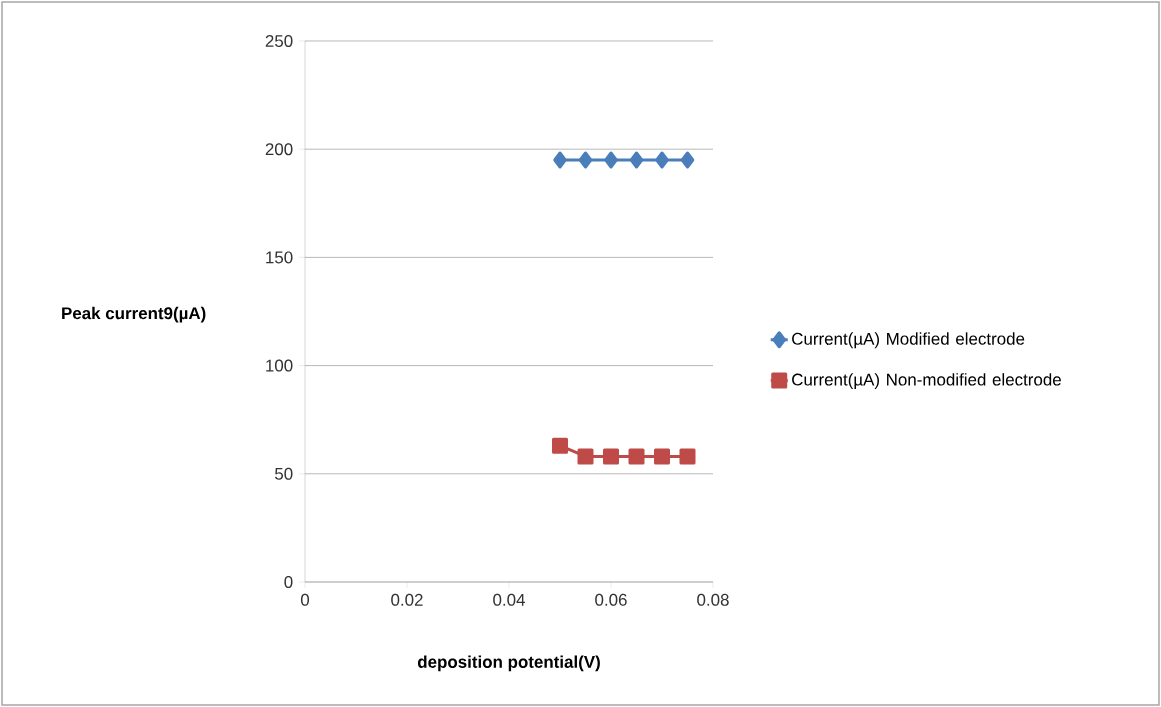 The width and height of the screenshot is (1161, 707). I want to click on y-tick-label: 200, so click(279, 149).